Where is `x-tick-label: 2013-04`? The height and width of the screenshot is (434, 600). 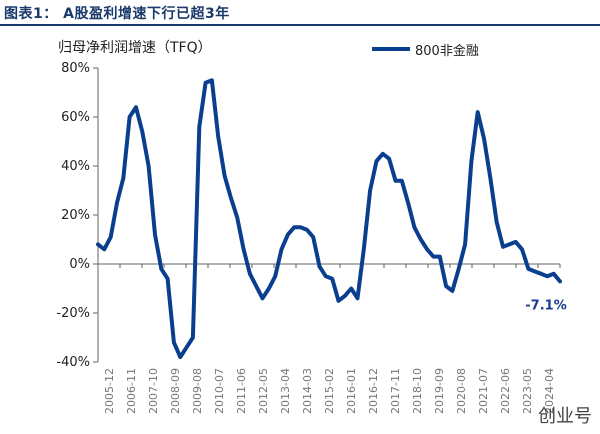 x-tick-label: 2013-04 is located at coordinates (285, 391).